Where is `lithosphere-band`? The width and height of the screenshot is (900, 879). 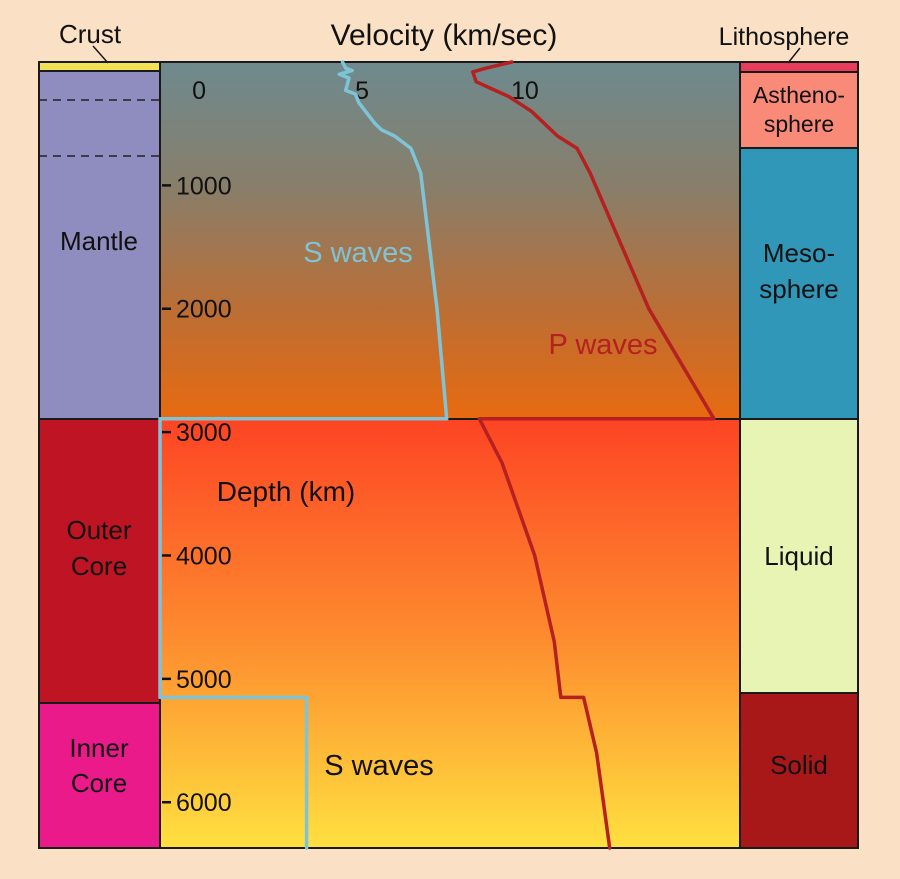 lithosphere-band is located at coordinates (799, 67).